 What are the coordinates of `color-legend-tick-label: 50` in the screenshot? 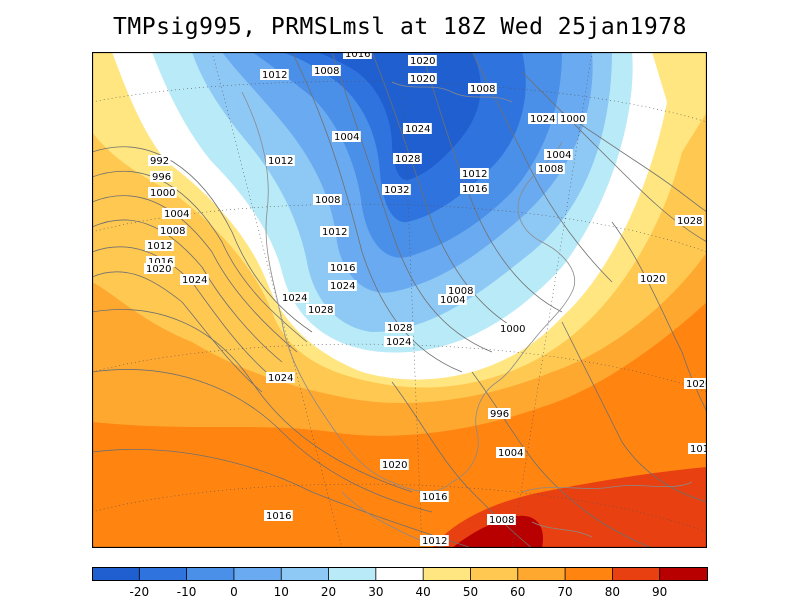 It's located at (470, 592).